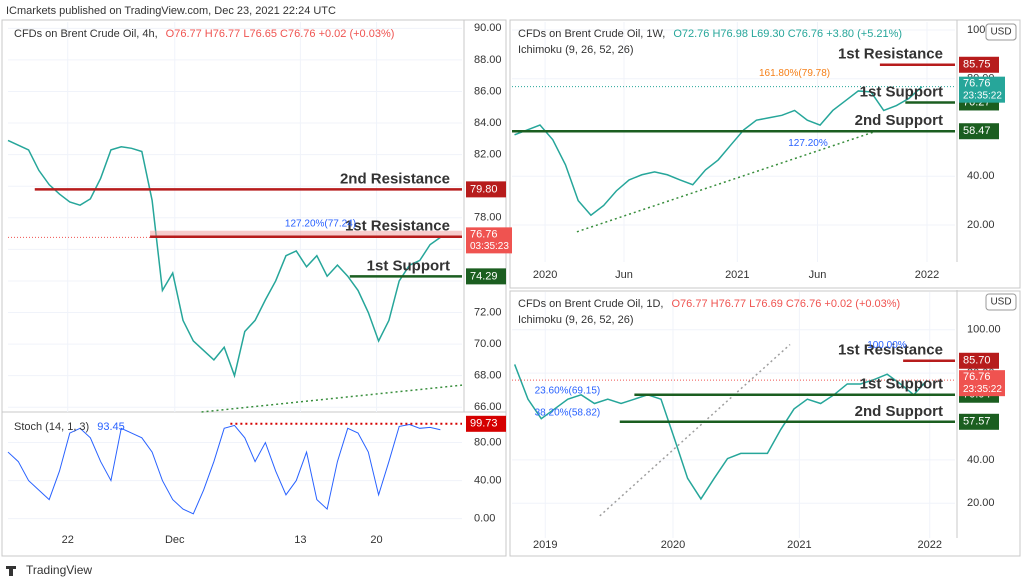 The height and width of the screenshot is (583, 1024). I want to click on stoch-level-label: 99.73, so click(484, 424).